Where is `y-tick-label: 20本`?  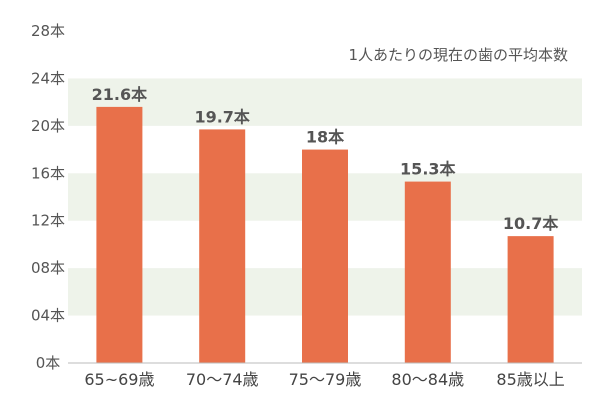 y-tick-label: 20本 is located at coordinates (48, 126).